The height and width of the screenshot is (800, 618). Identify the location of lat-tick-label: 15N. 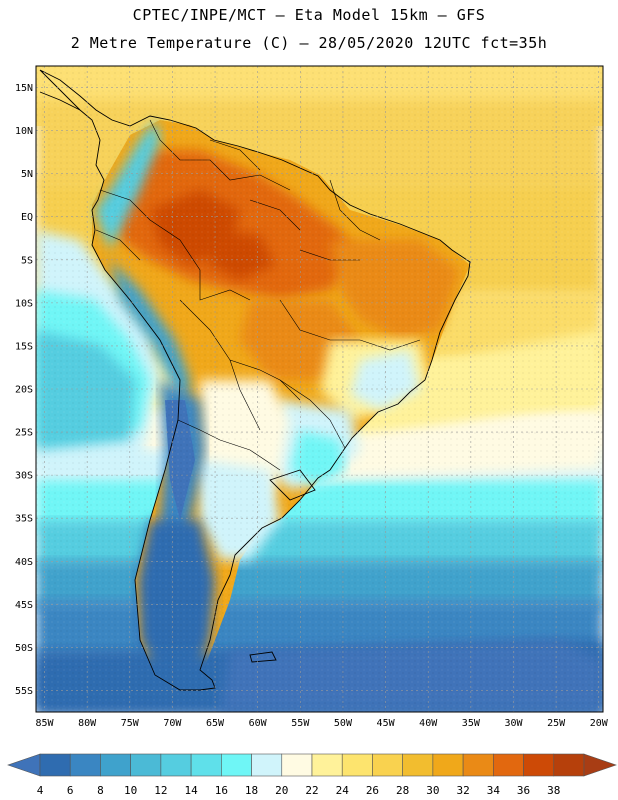
(24, 88).